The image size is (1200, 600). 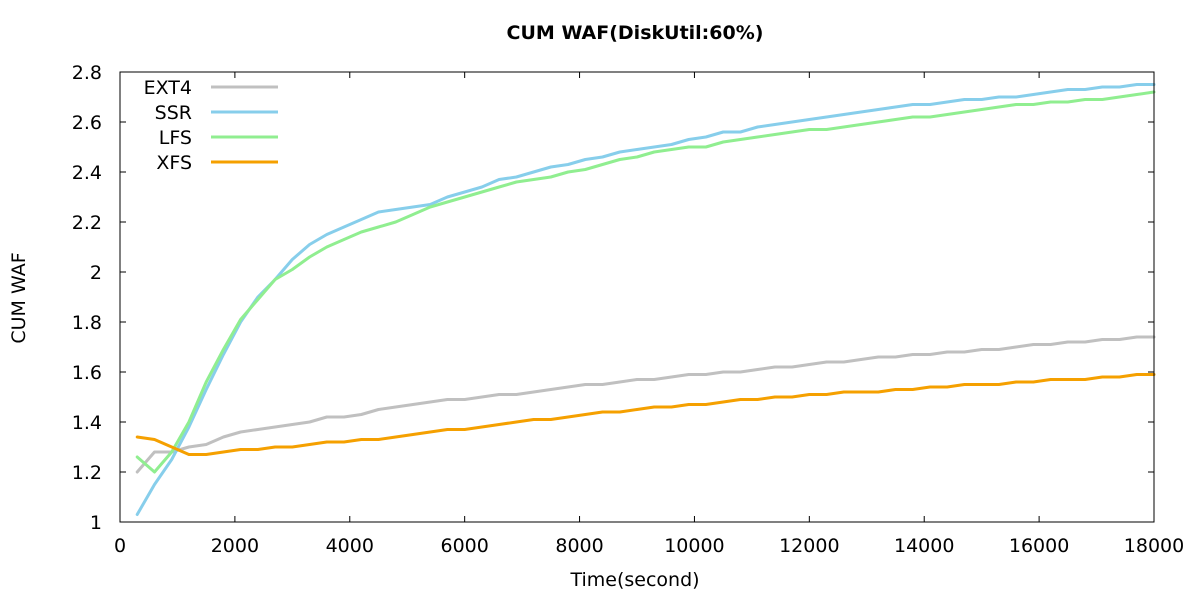 I want to click on legend-label-ext4: EXT4, so click(x=168, y=88).